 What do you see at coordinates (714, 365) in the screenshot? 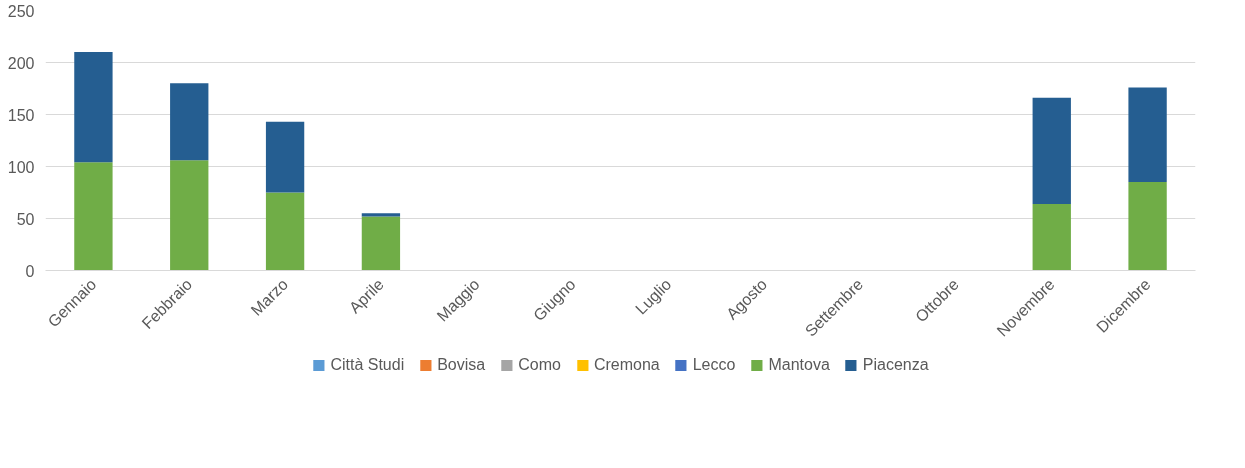
I see `legend-label: Lecco` at bounding box center [714, 365].